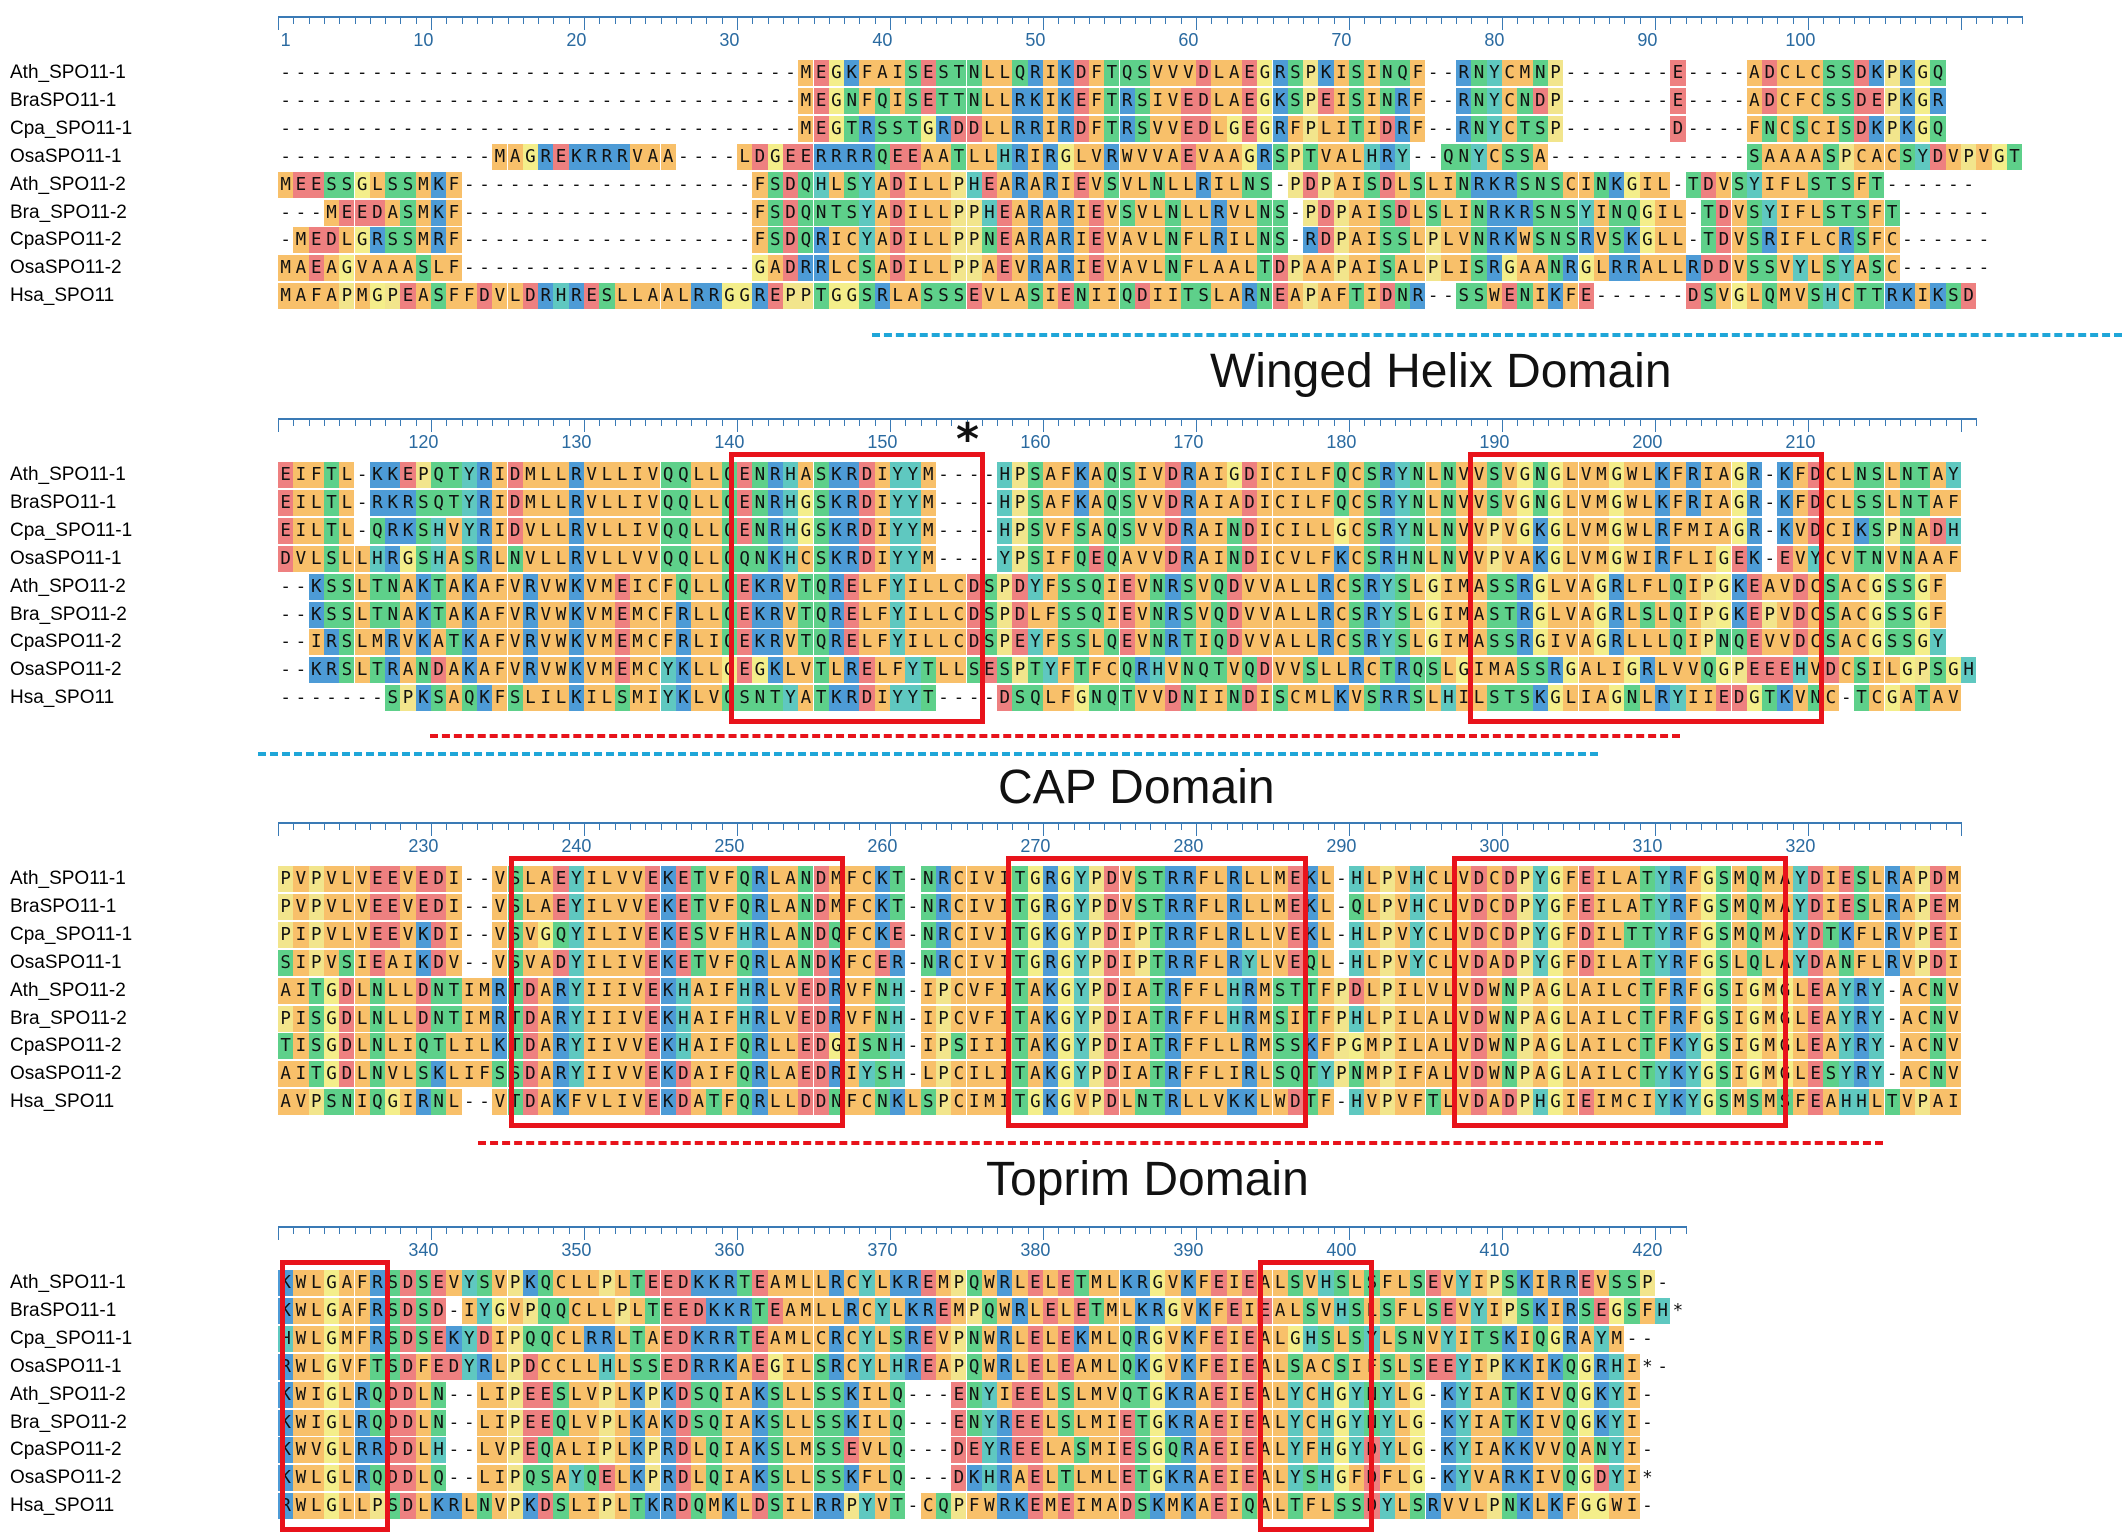 Image resolution: width=2122 pixels, height=1539 pixels. Describe the element at coordinates (1341, 1250) in the screenshot. I see `ruler-tick-label: 400` at that location.